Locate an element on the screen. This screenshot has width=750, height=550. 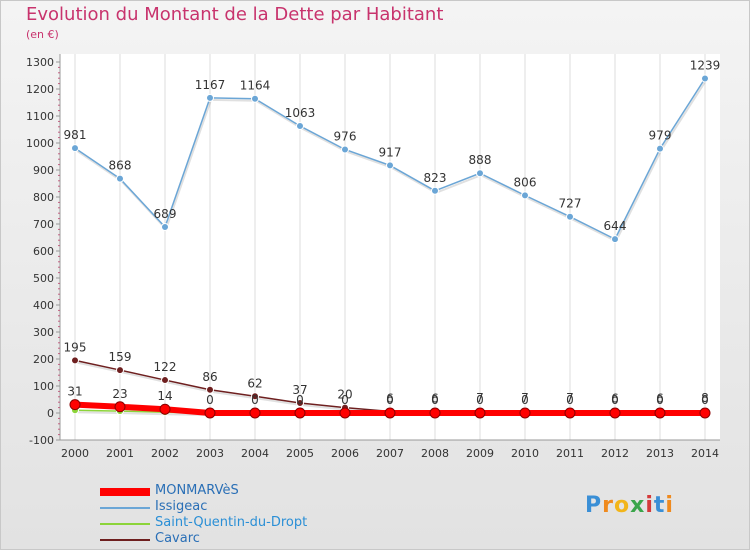
legend-label: MONMARVèS is located at coordinates (197, 490).